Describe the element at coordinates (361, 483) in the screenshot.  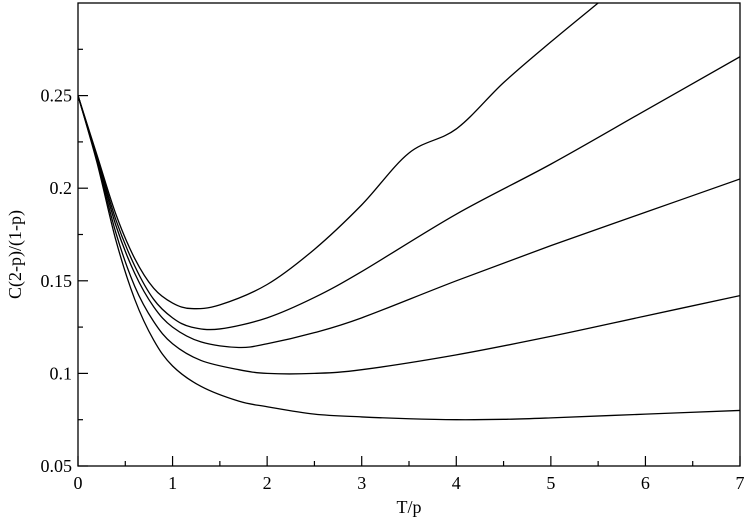
I see `x-tick-label: 3` at that location.